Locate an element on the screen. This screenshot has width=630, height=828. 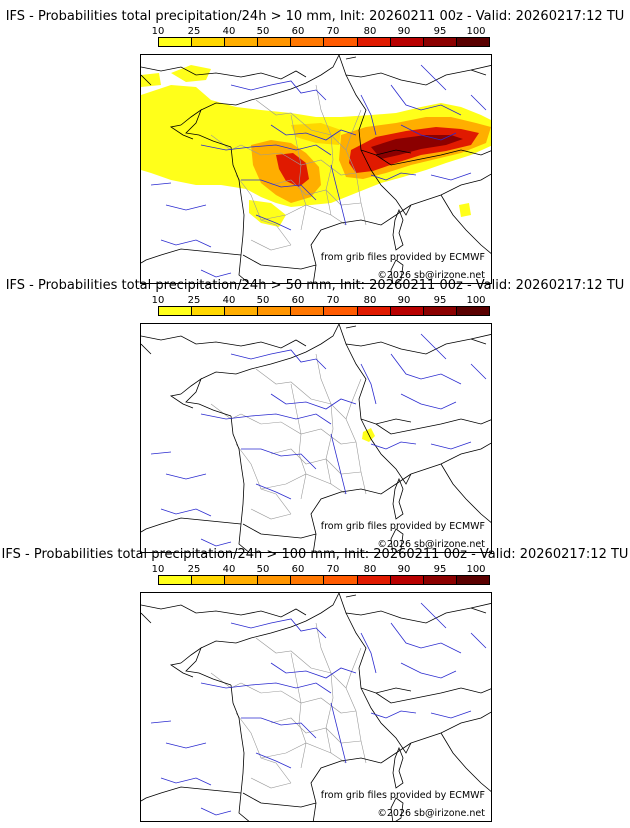
precip-max-area is located at coordinates (417, 147).